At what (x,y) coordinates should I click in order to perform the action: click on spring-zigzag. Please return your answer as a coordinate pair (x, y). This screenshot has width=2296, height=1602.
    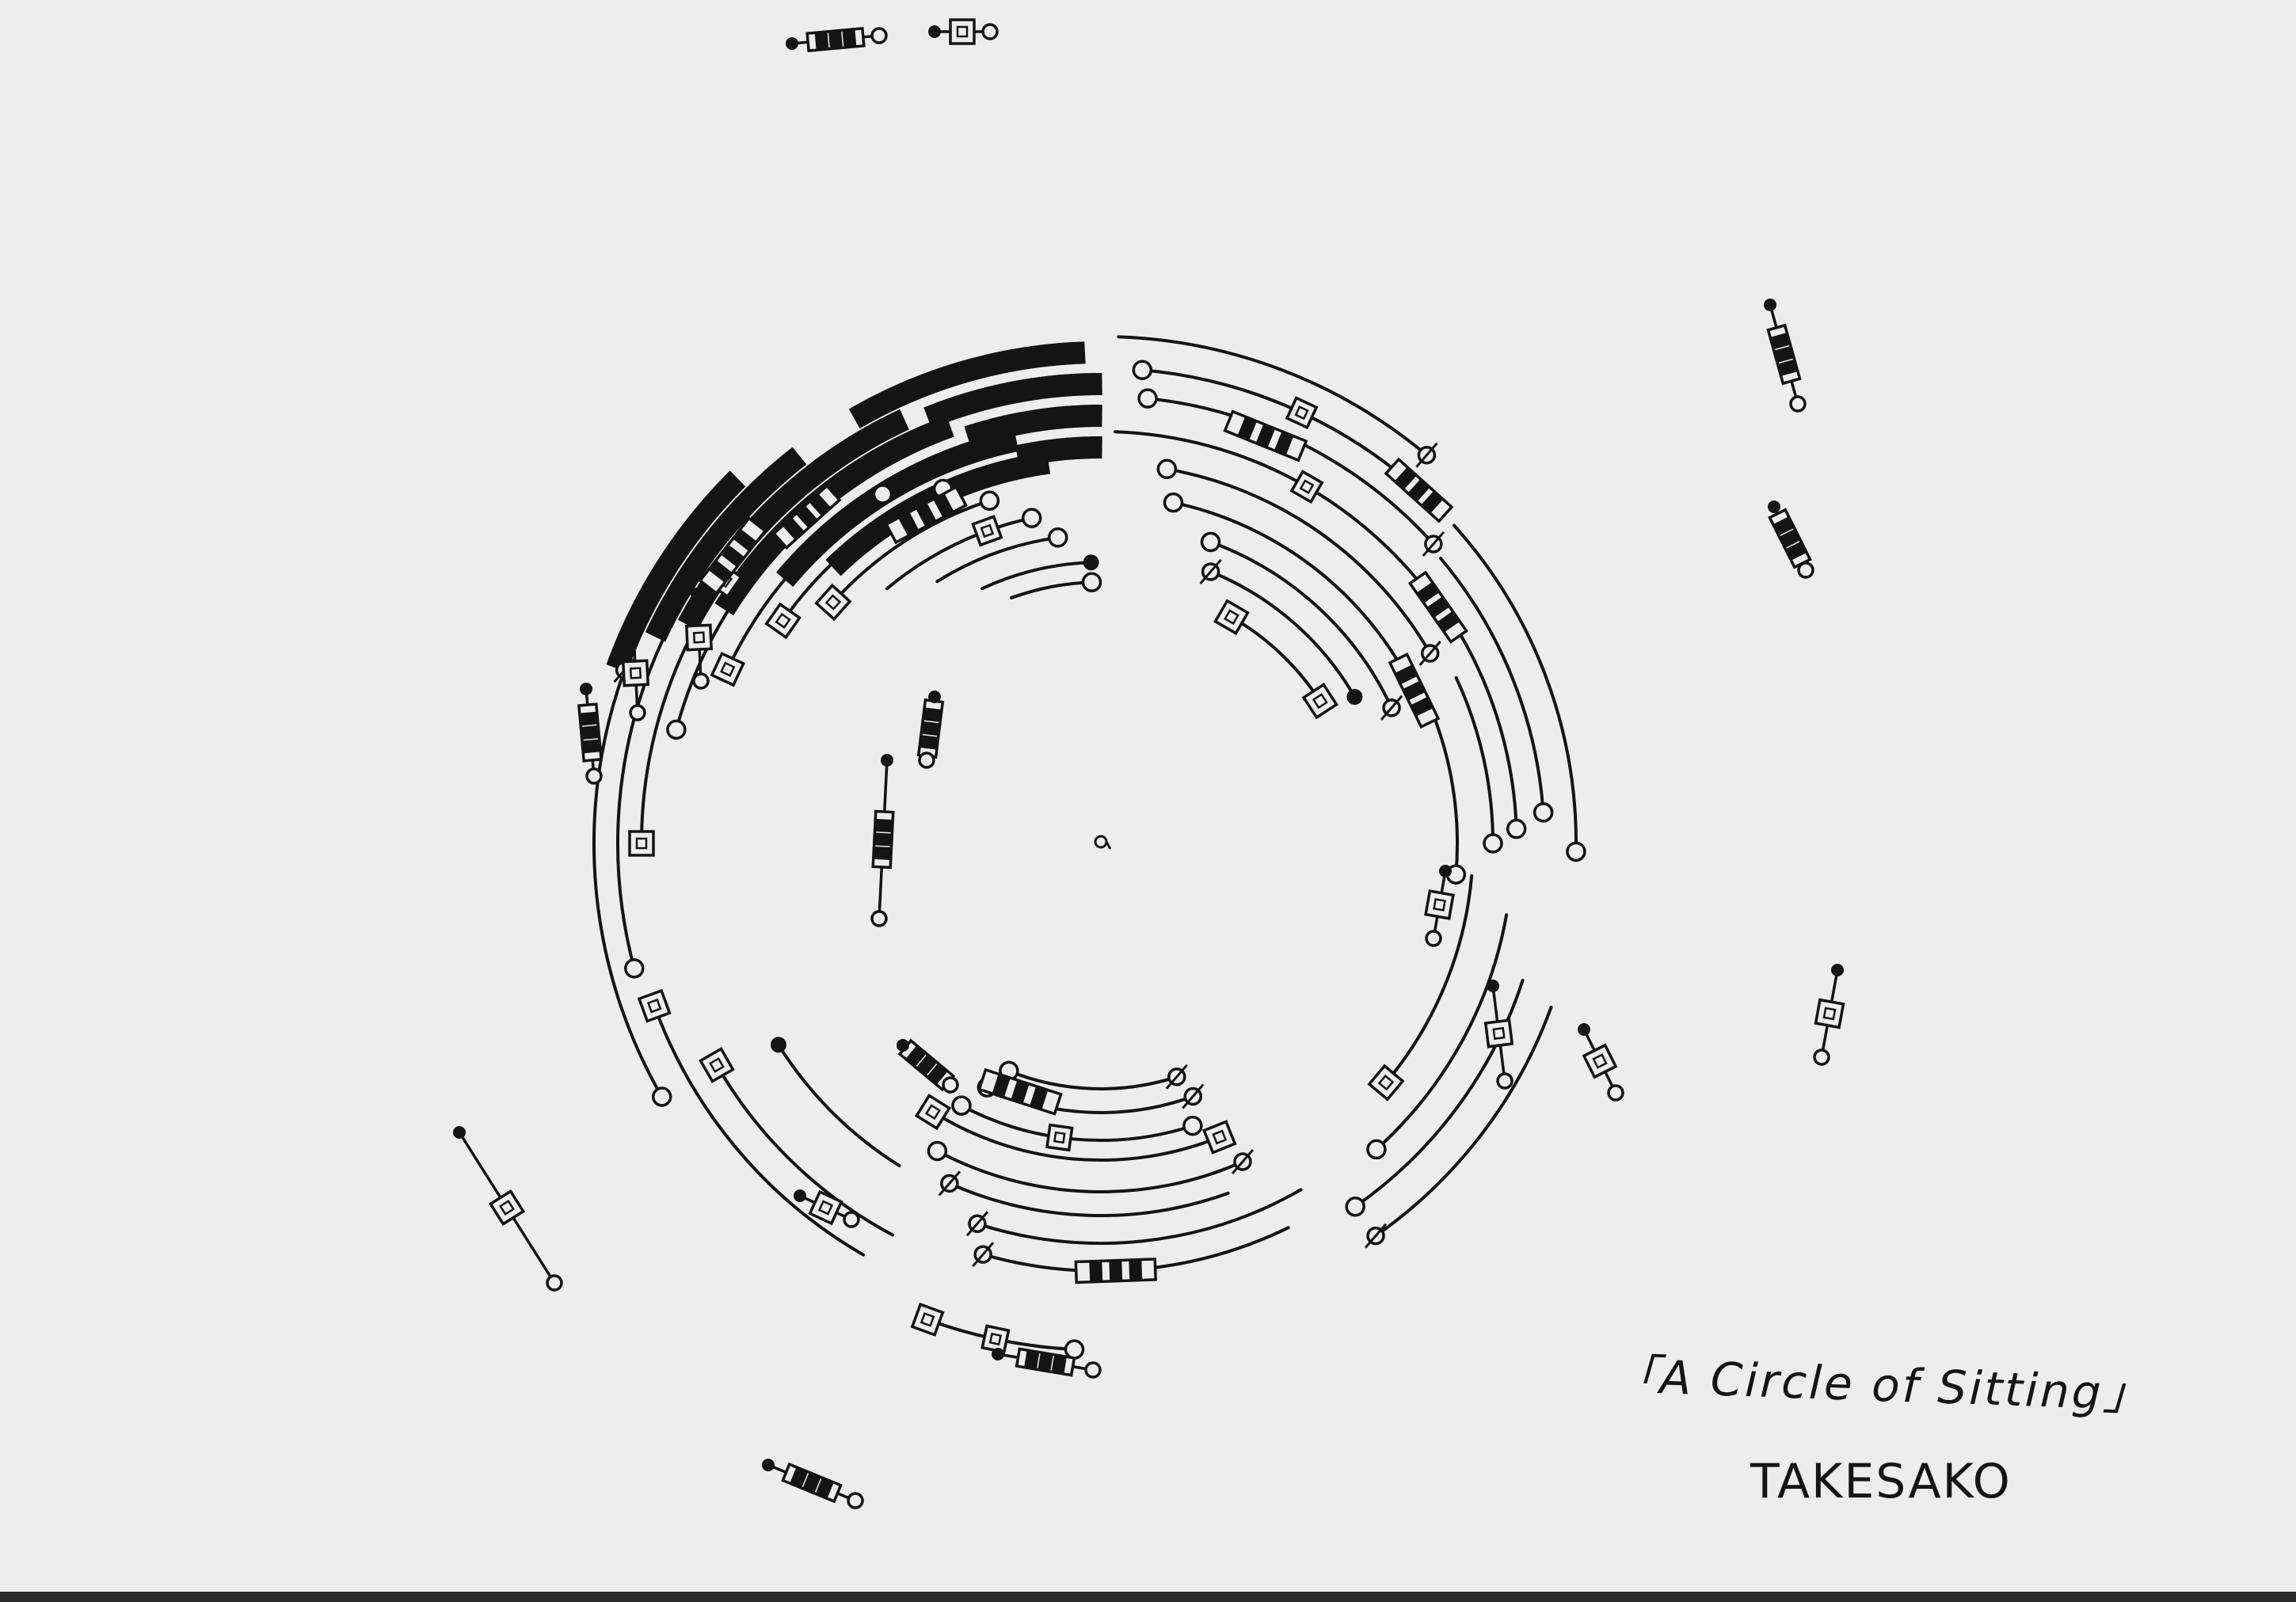
    Looking at the image, I should click on (967, 385).